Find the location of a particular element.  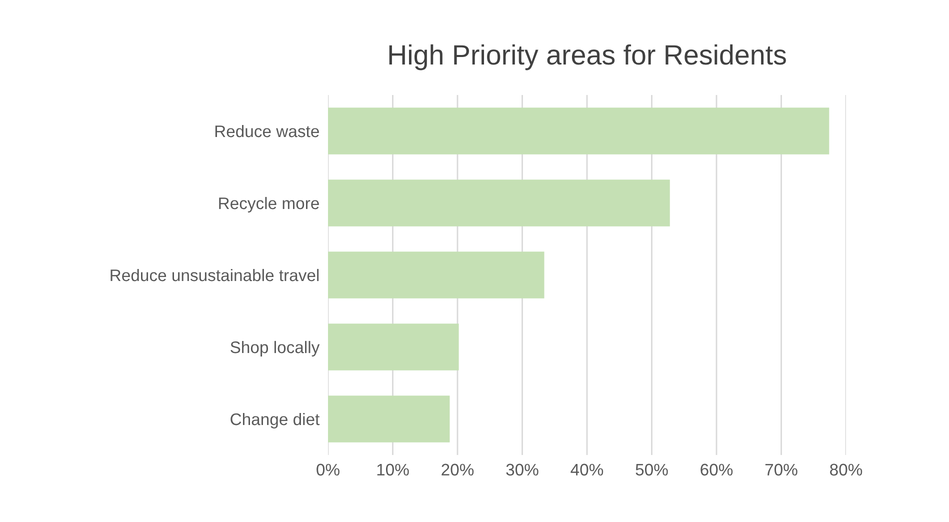

x-tick-label: 30% is located at coordinates (522, 470).